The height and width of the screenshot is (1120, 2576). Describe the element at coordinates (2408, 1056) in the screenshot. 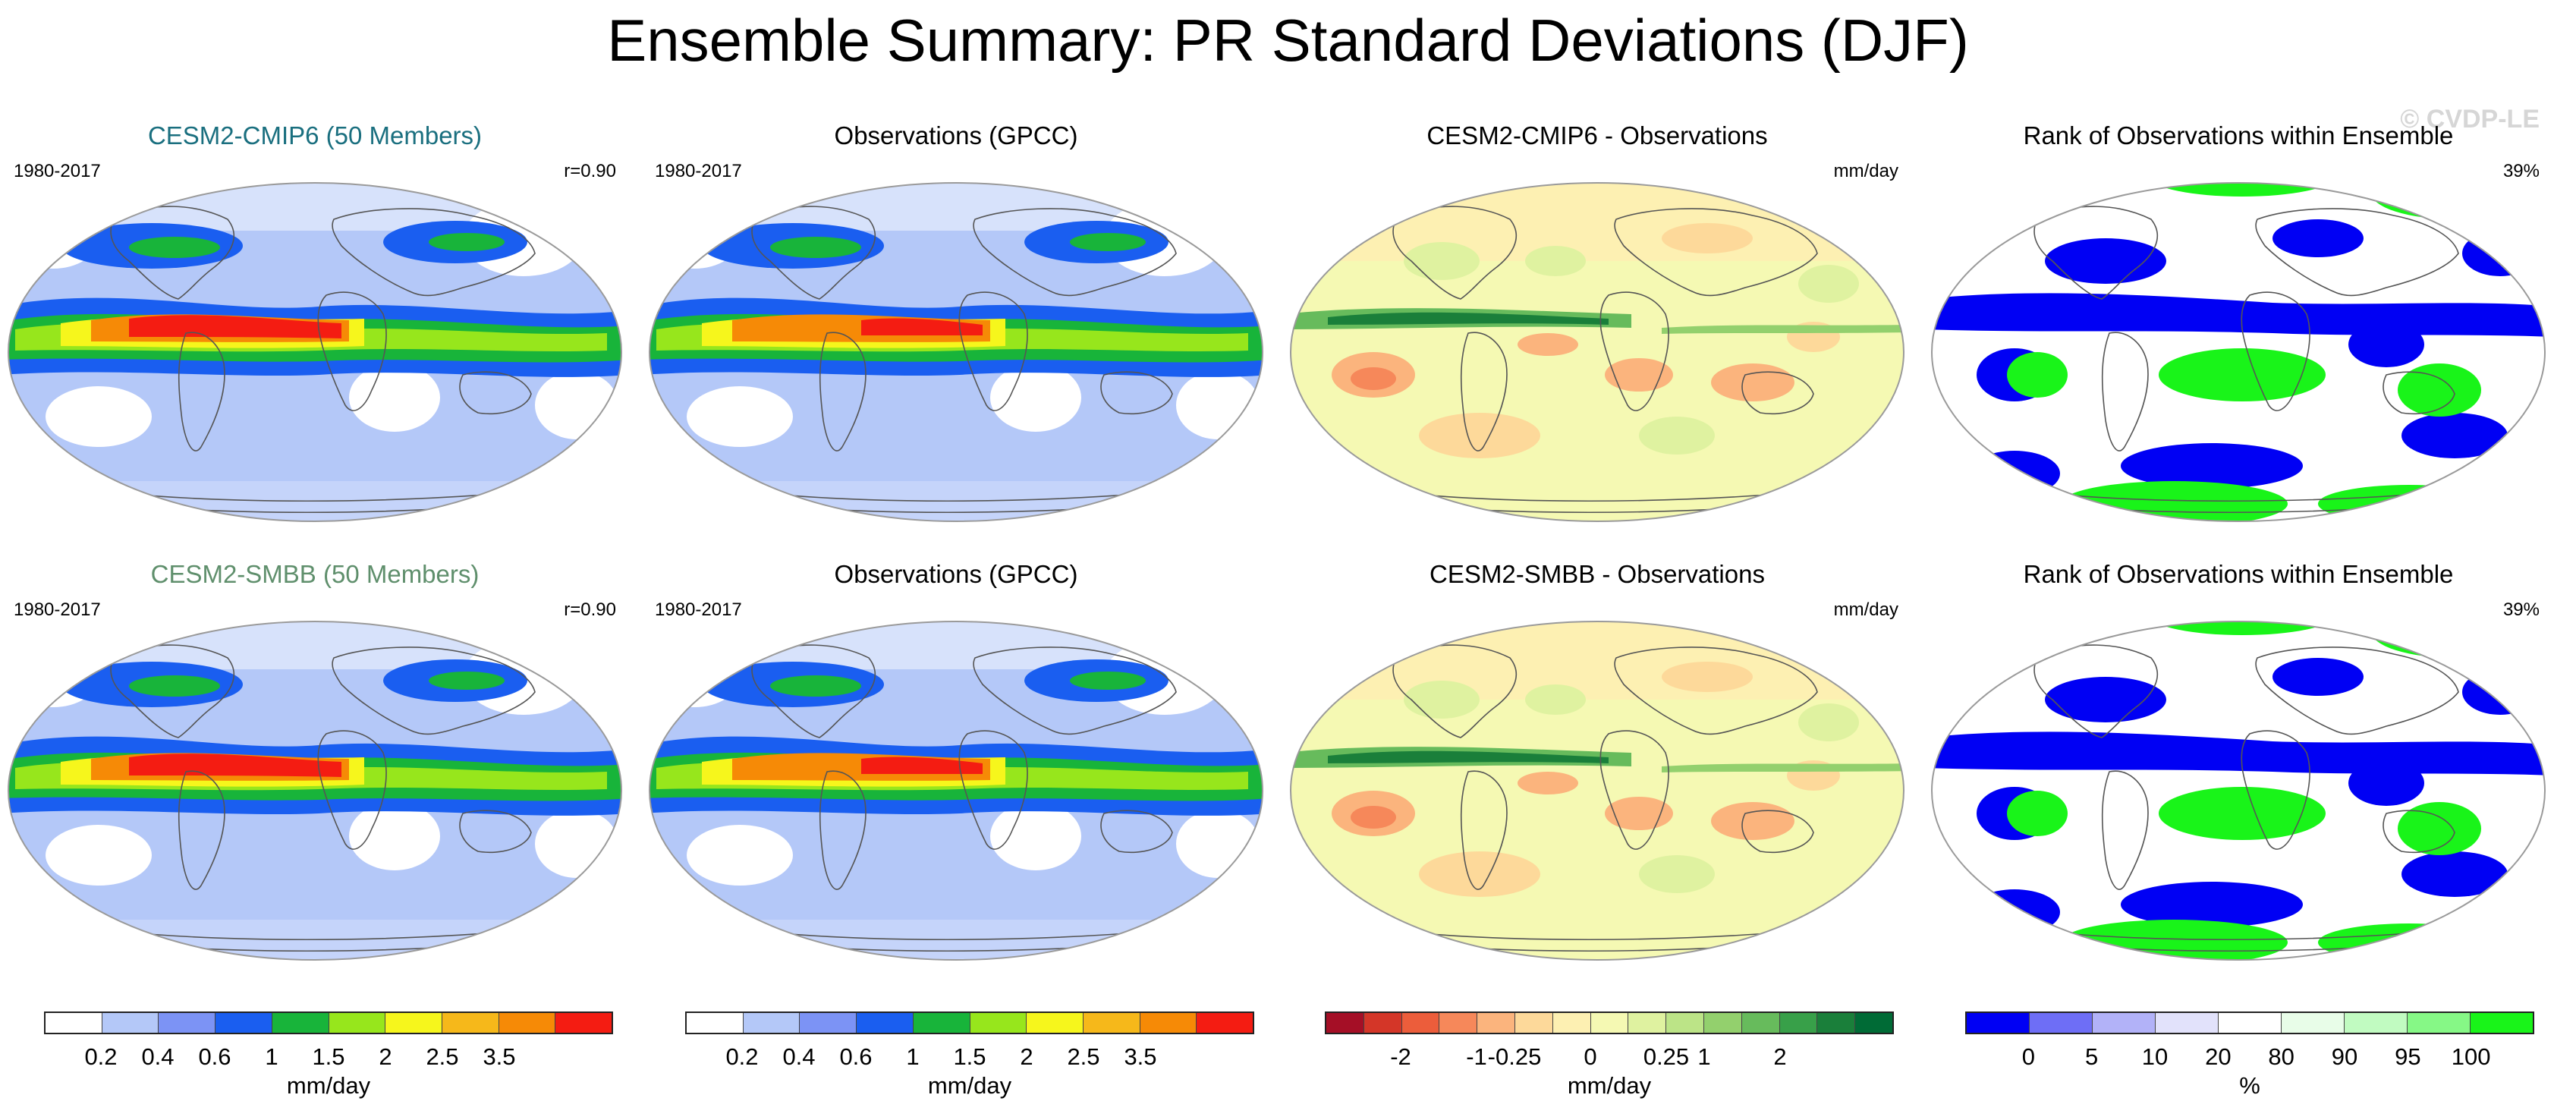

I see `colorbar-tick-label: 95` at that location.